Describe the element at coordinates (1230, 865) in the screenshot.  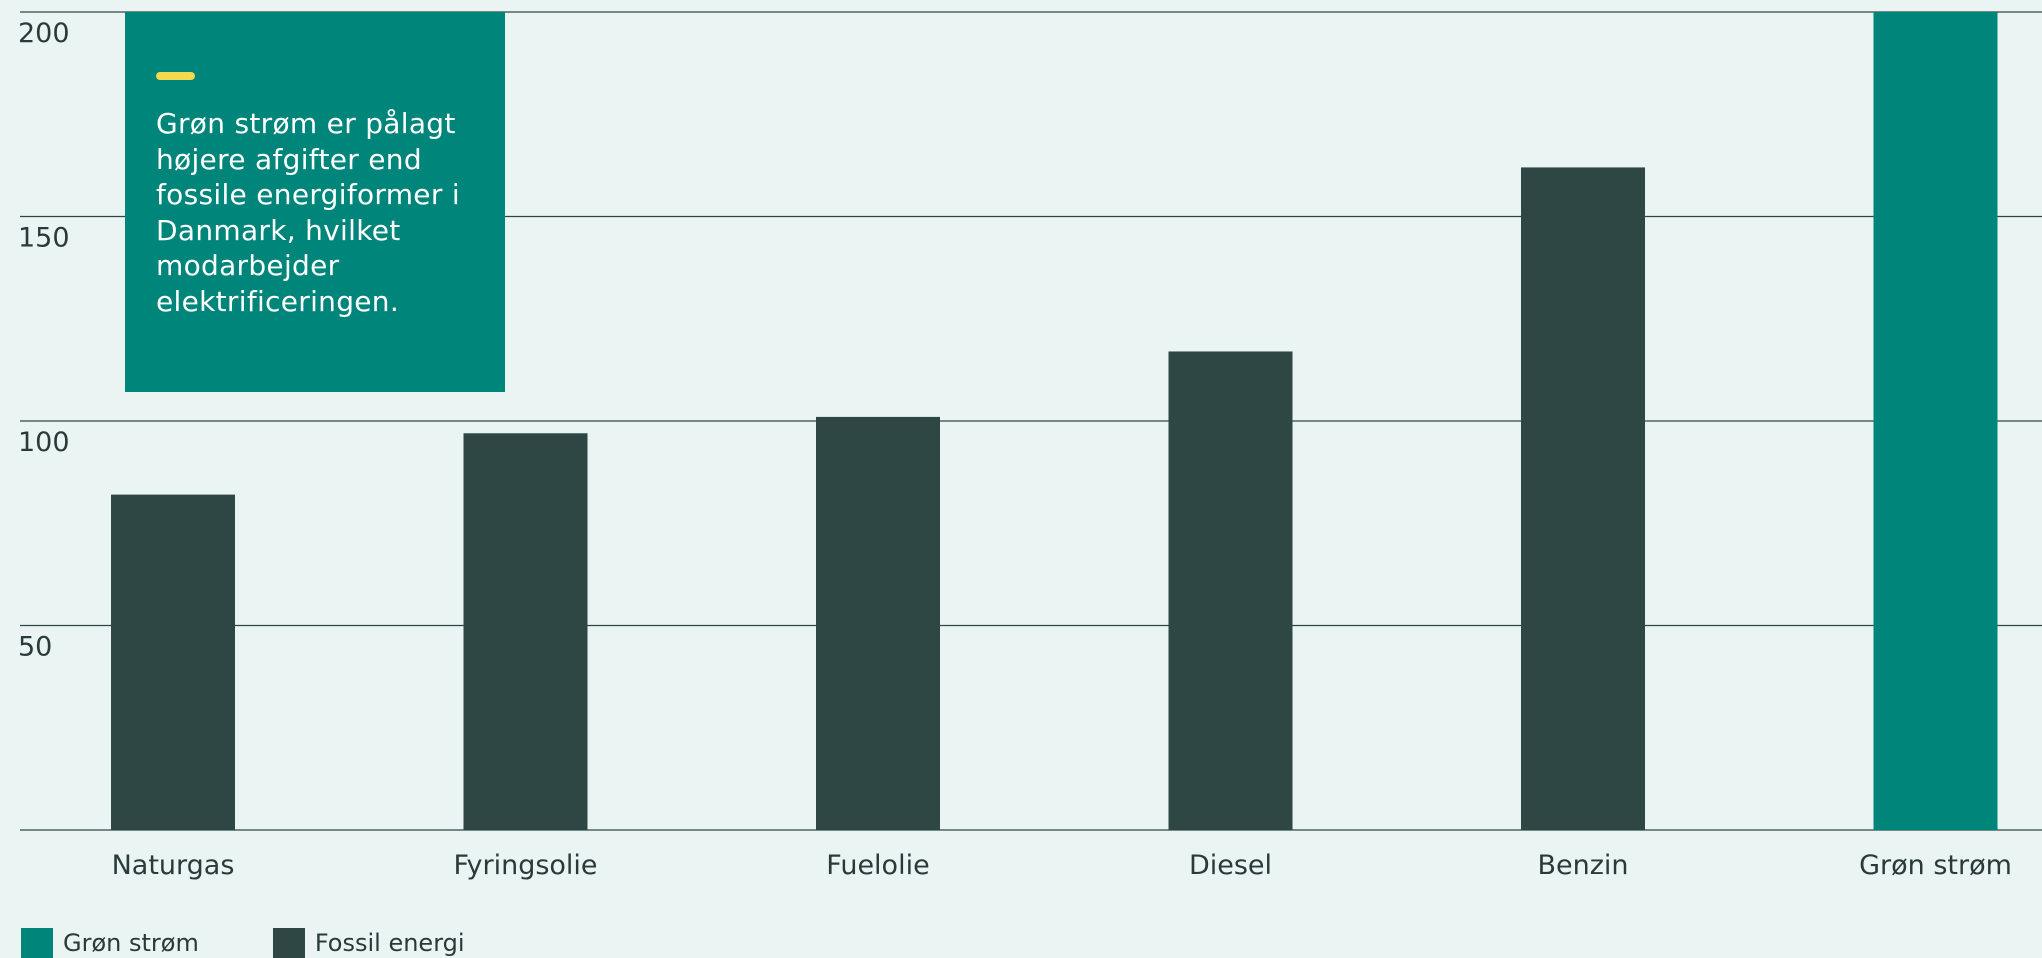
I see `x-tick-label-diesel: Diesel` at that location.